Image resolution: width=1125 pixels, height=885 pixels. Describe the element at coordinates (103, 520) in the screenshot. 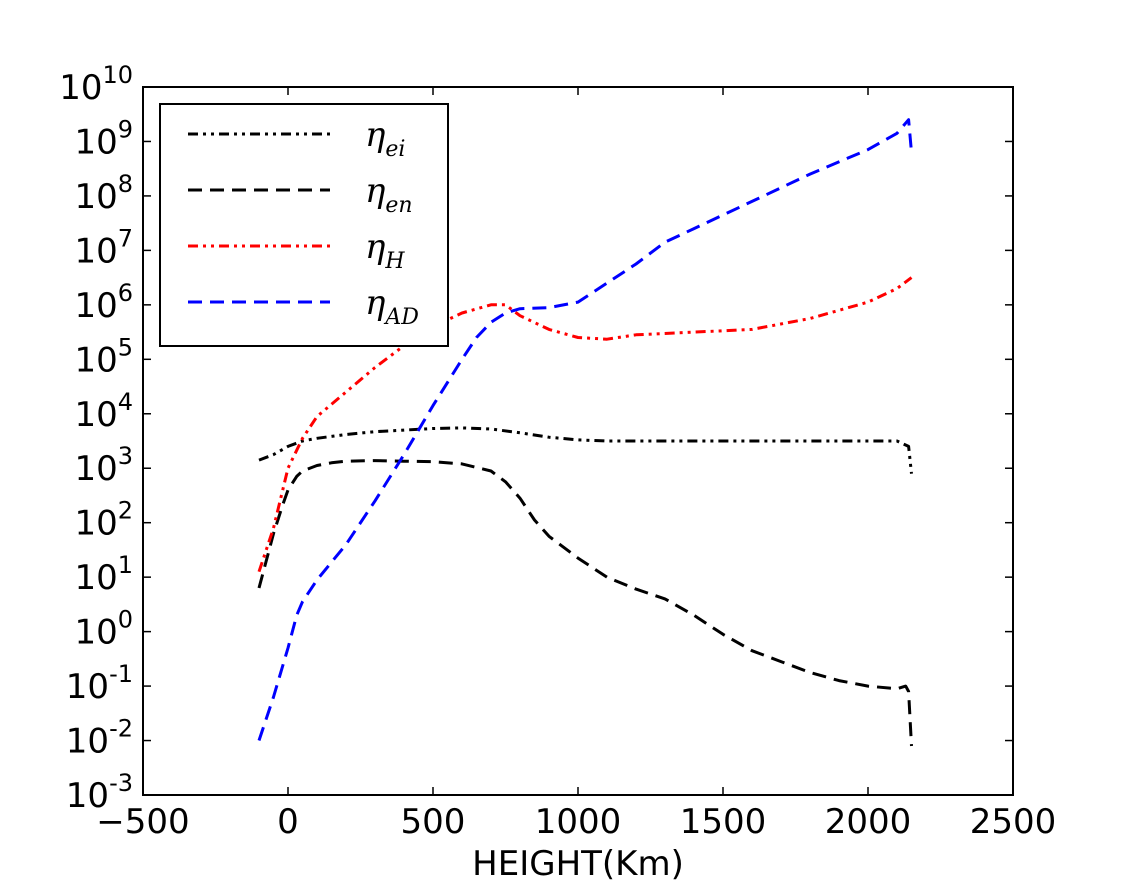

I see `y-tick-label: 10²` at that location.